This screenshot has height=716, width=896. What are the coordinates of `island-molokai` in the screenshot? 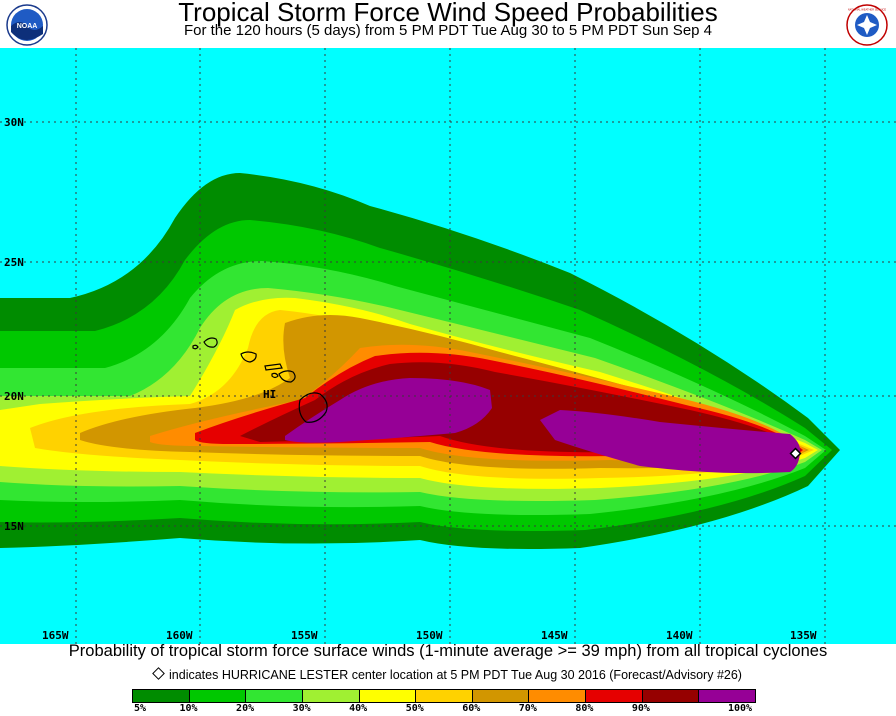 It's located at (273, 367).